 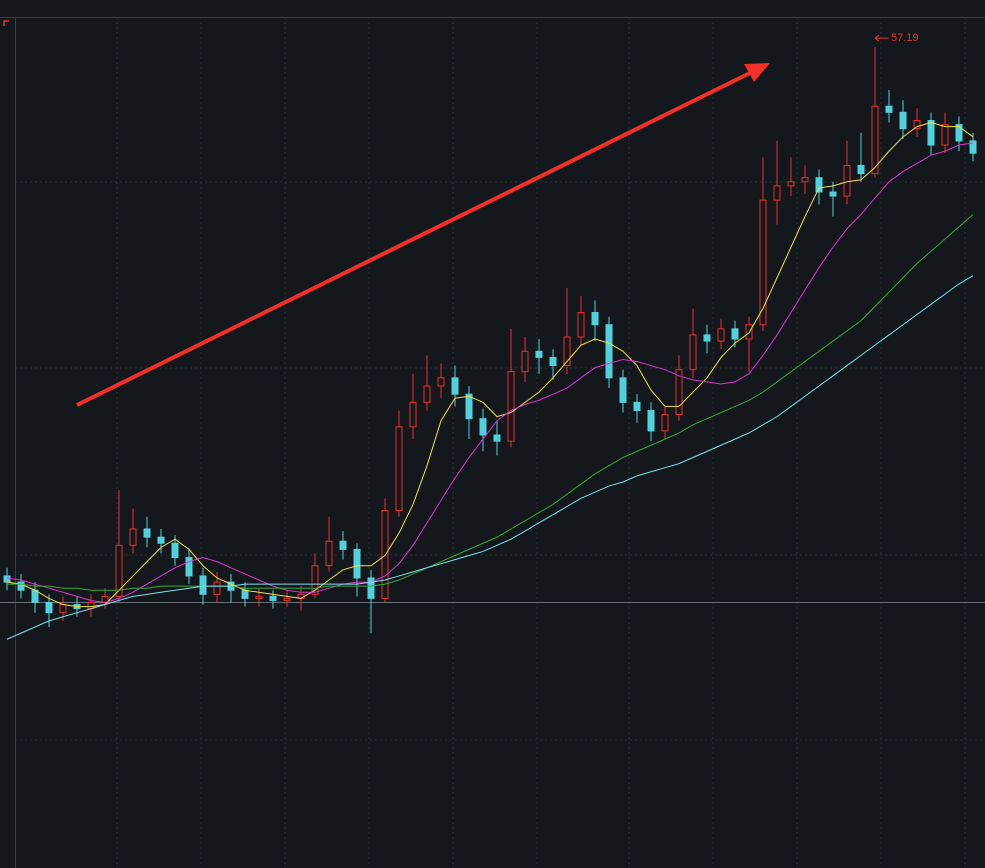 What do you see at coordinates (6, 23) in the screenshot?
I see `corner-mark` at bounding box center [6, 23].